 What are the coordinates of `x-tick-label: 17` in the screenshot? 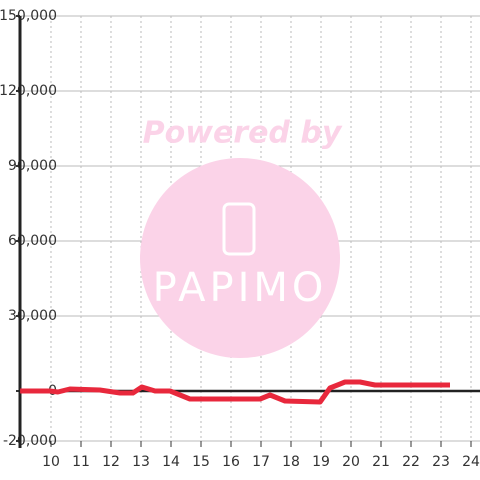 It's located at (261, 462).